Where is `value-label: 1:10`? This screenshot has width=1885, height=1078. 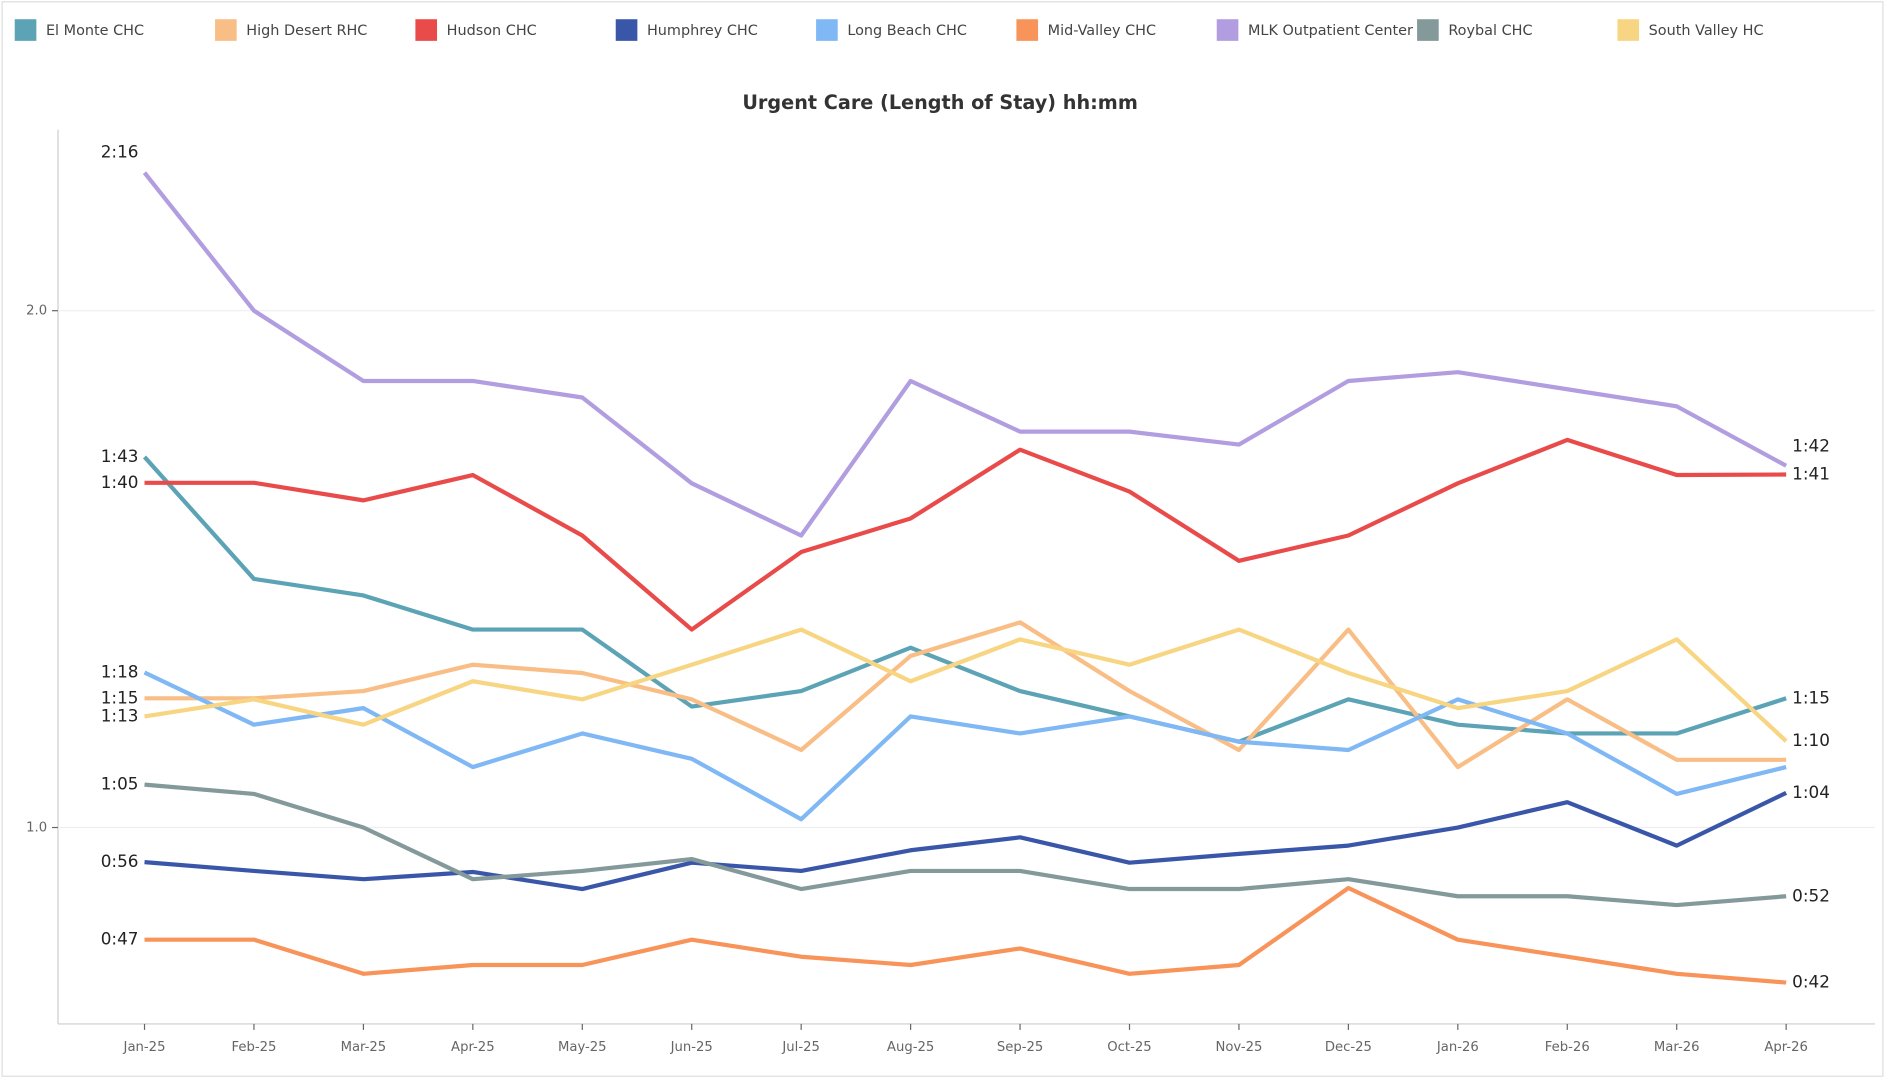
value-label: 1:10 is located at coordinates (1811, 740).